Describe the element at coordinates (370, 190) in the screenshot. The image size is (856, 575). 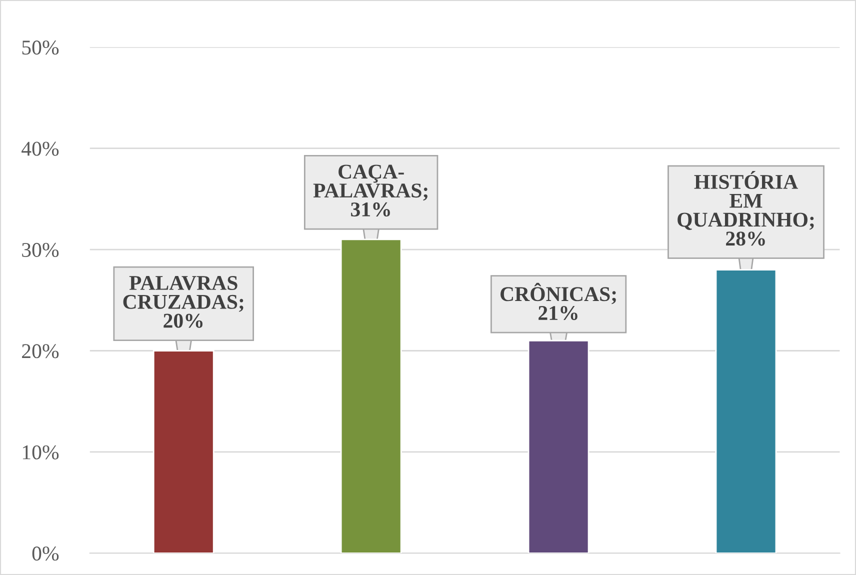
I see `data-label: CAÇA-PALAVRAS; 31%` at that location.